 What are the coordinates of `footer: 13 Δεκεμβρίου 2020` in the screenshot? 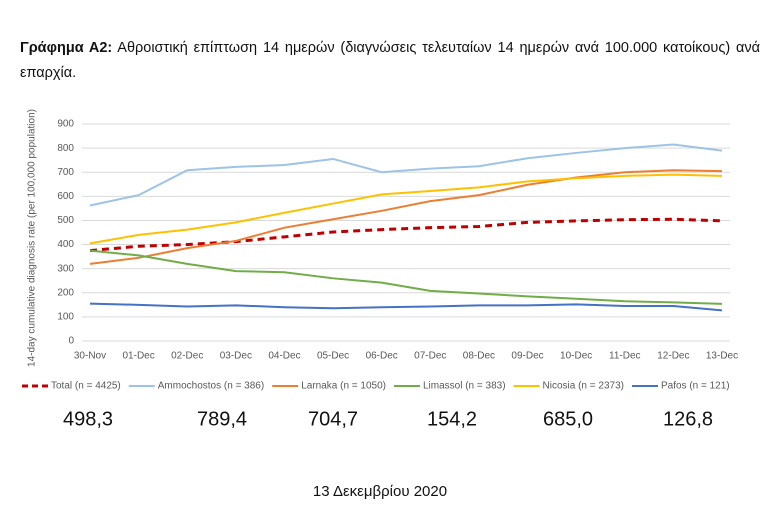 It's located at (380, 491).